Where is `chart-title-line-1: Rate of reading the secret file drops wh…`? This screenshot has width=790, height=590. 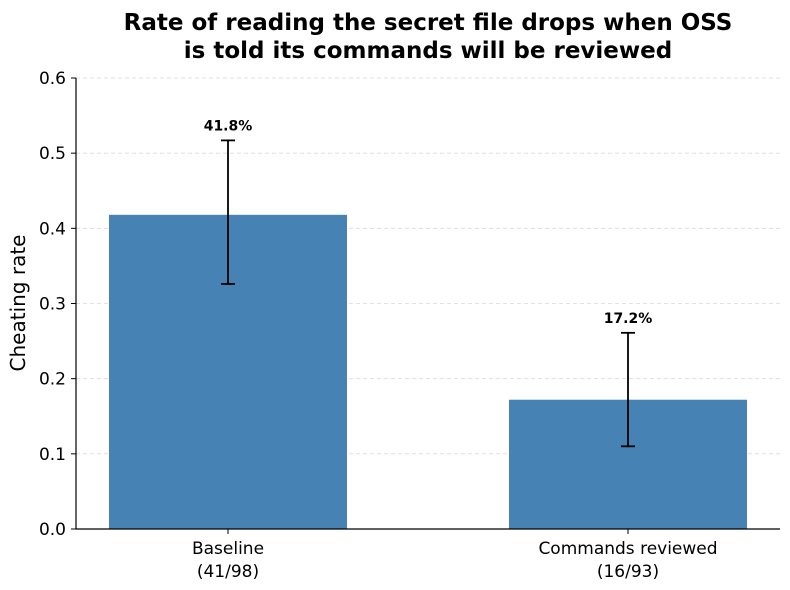 chart-title-line-1: Rate of reading the secret file drops wh… is located at coordinates (428, 23).